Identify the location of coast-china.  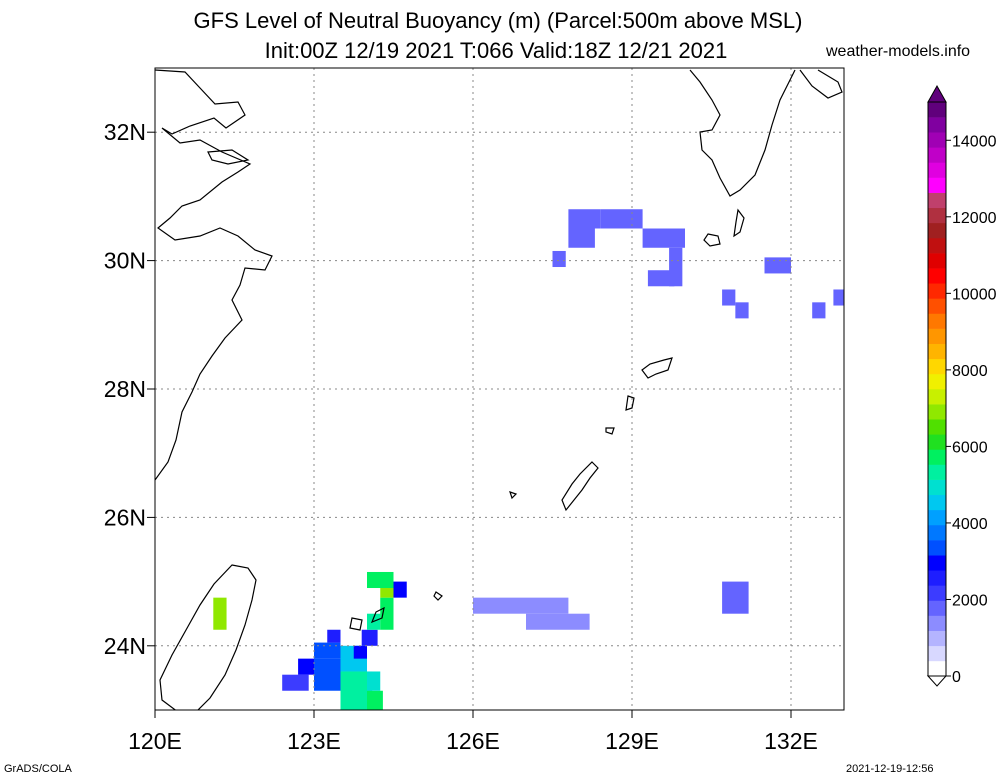
(214, 275).